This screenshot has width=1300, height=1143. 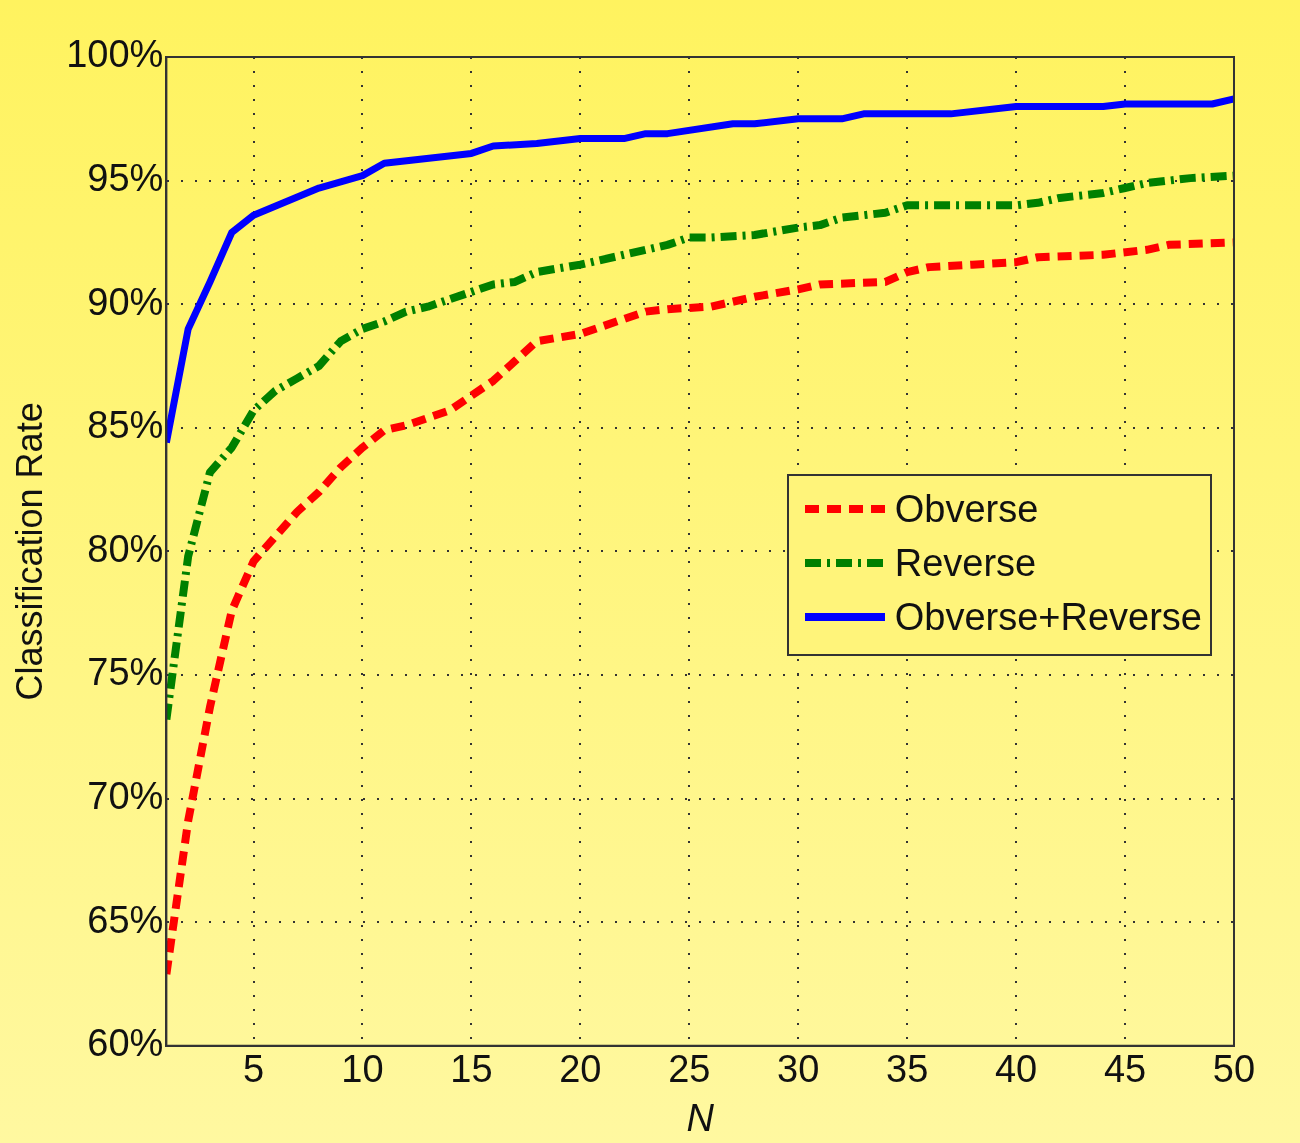 I want to click on y-tick-label: 80%, so click(x=125, y=548).